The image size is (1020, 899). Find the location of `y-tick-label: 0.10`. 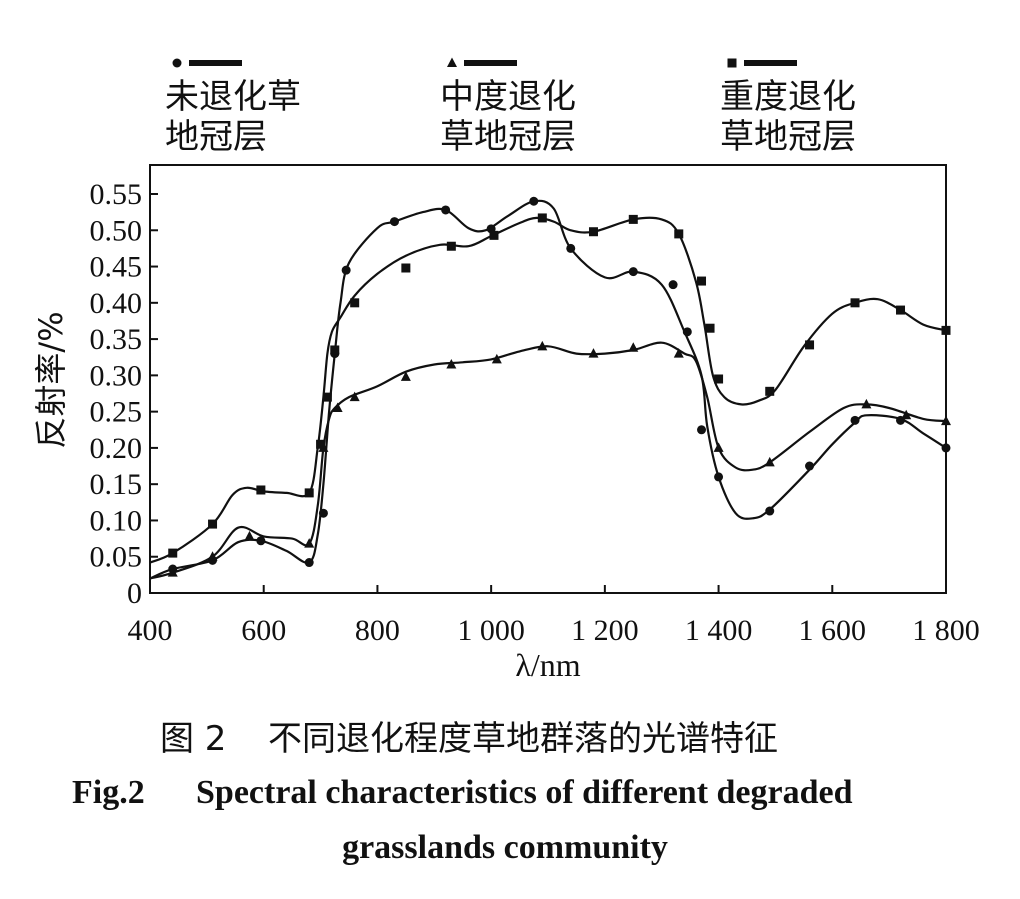

y-tick-label: 0.10 is located at coordinates (116, 520).